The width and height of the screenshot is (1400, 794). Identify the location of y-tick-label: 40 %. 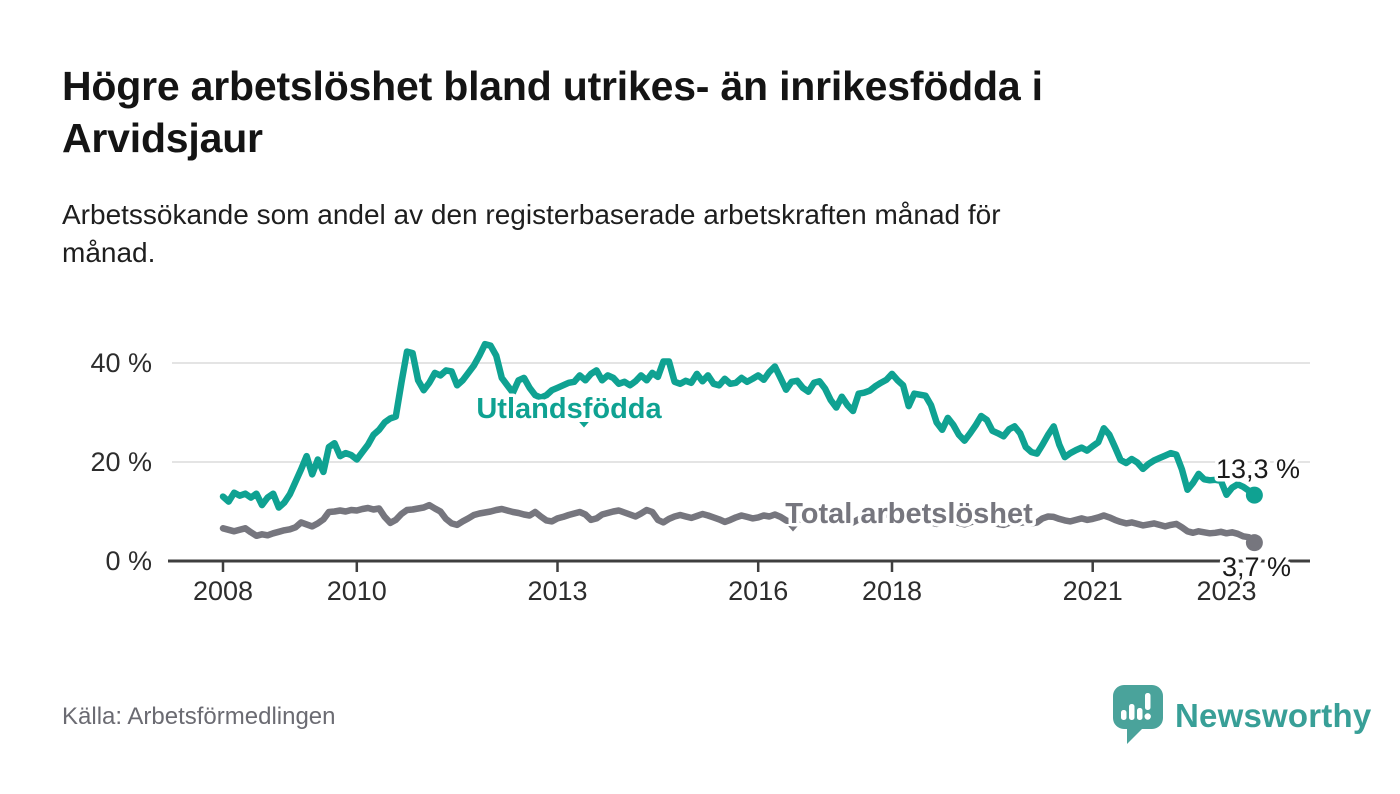
(121, 363).